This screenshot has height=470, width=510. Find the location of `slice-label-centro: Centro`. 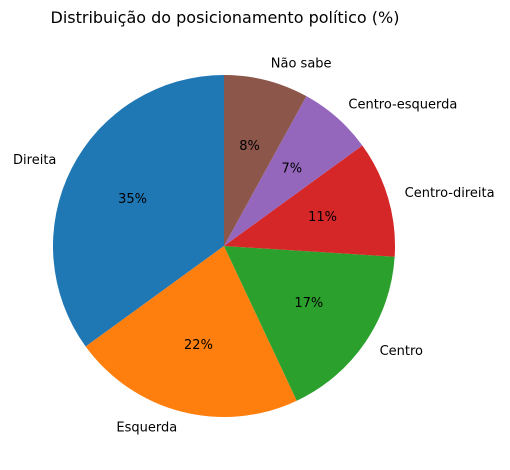

slice-label-centro: Centro is located at coordinates (401, 351).